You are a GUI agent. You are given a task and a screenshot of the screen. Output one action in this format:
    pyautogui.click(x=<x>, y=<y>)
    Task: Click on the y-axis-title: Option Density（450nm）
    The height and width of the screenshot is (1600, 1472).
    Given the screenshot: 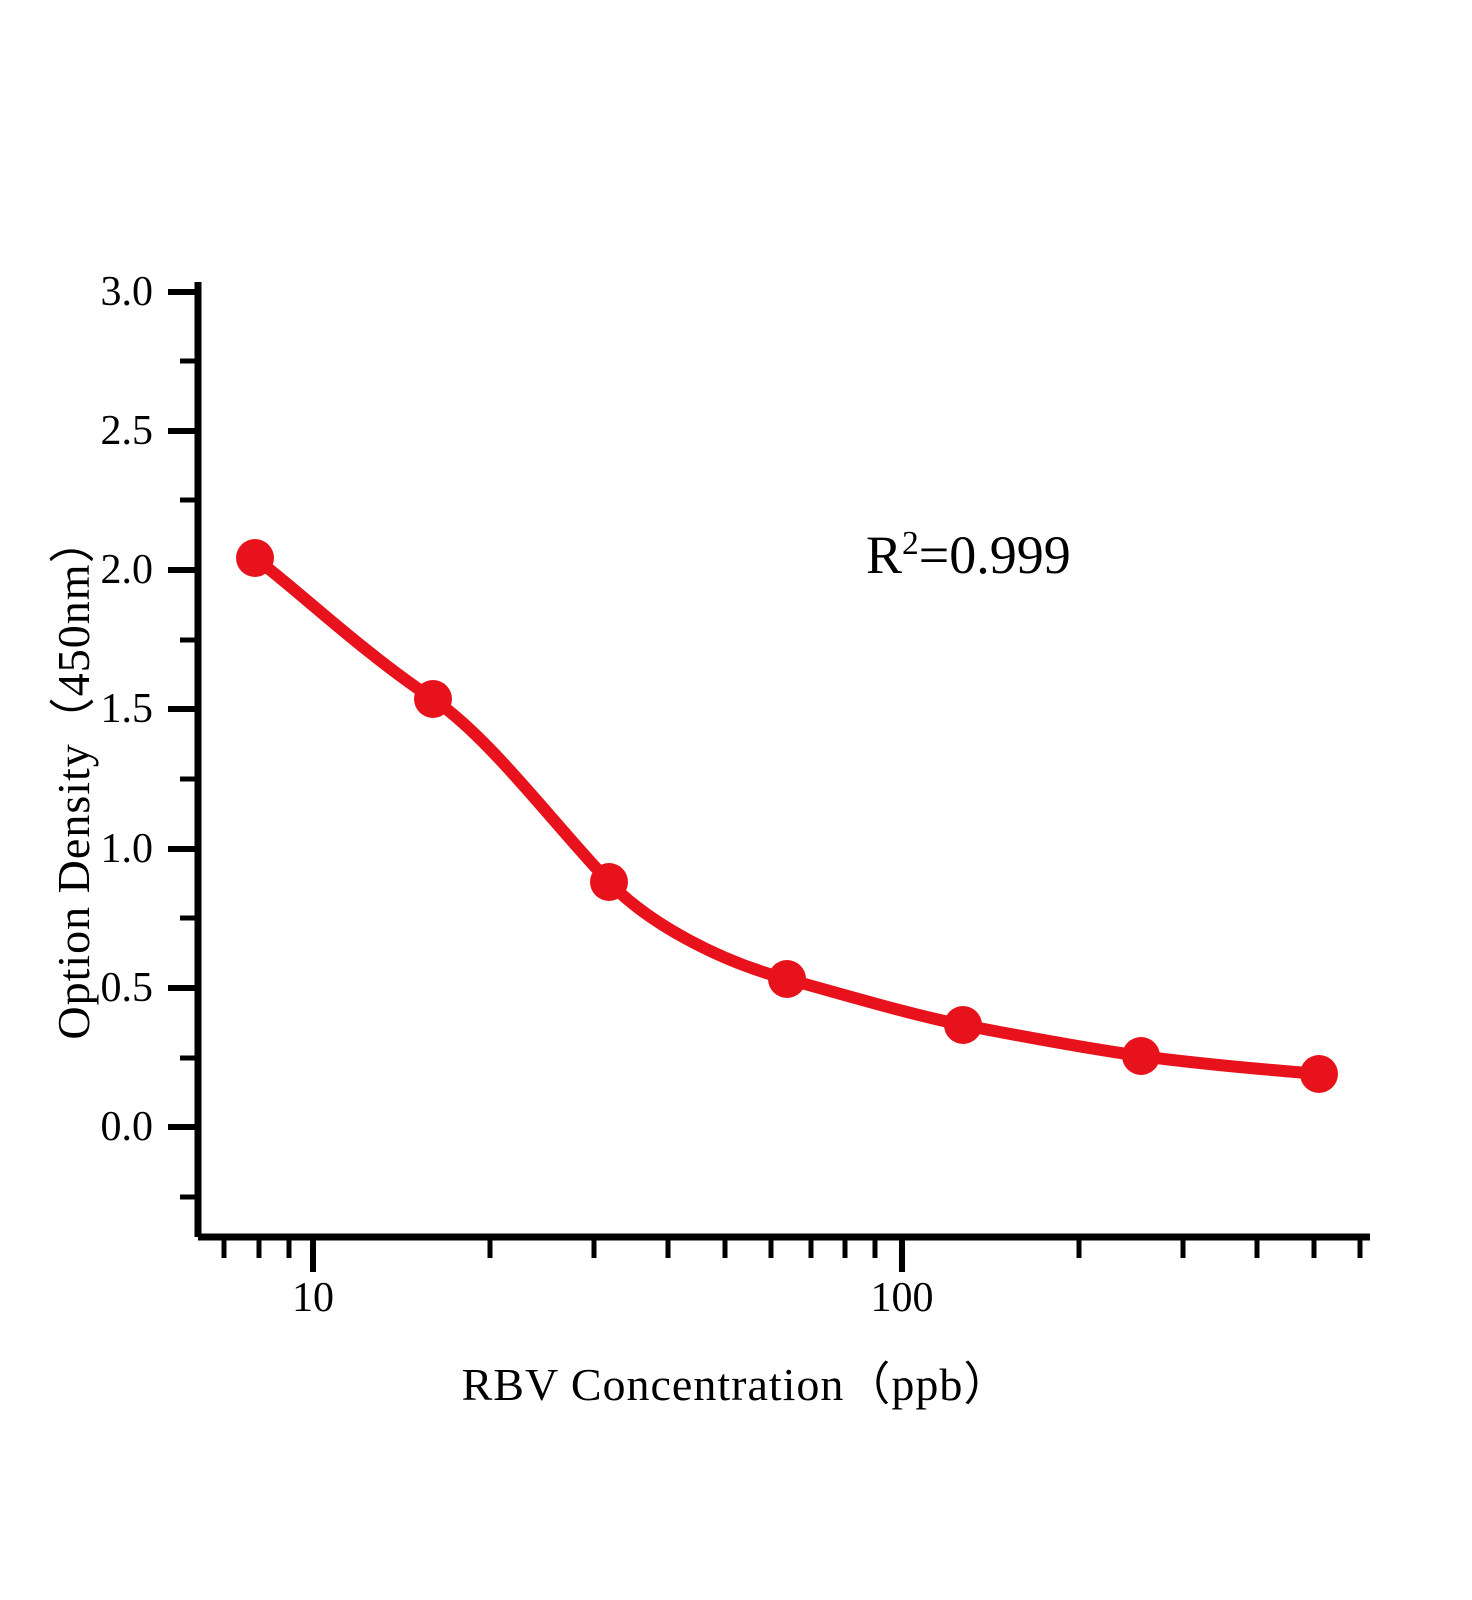 What is the action you would take?
    pyautogui.click(x=73, y=778)
    